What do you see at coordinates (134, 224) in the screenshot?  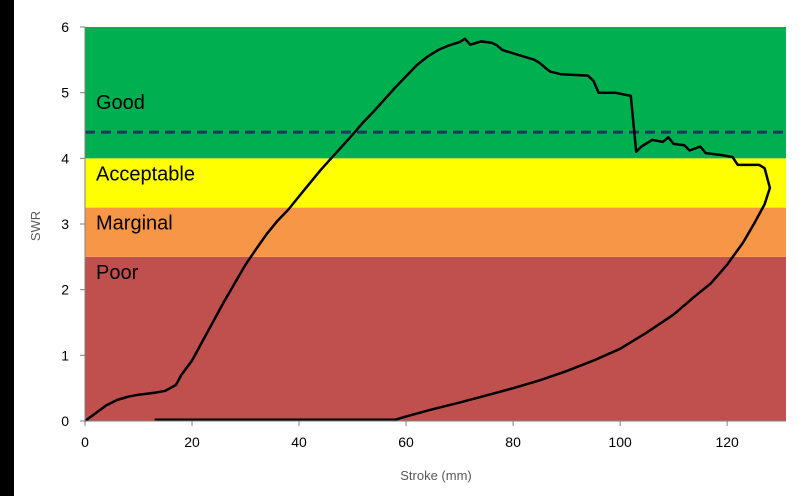 I see `zone-label-marginal: Marginal` at bounding box center [134, 224].